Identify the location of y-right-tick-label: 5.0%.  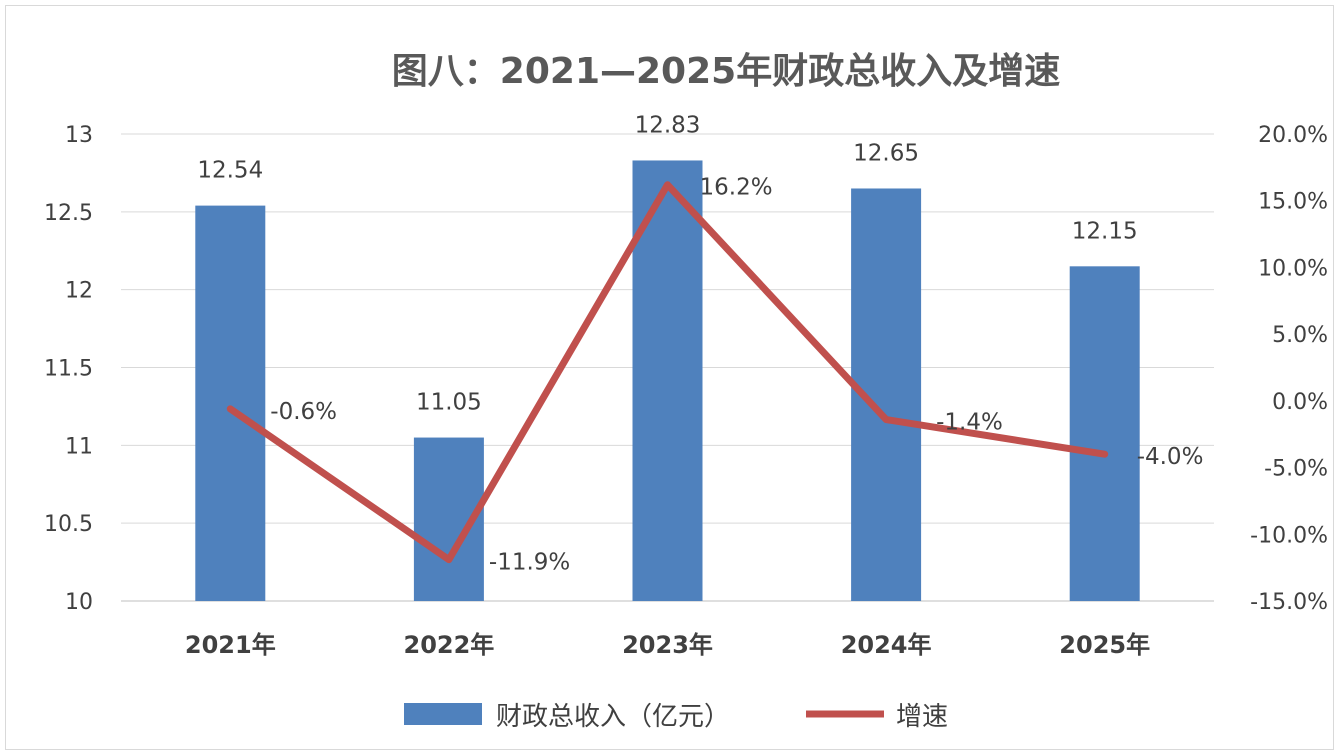
(1300, 335).